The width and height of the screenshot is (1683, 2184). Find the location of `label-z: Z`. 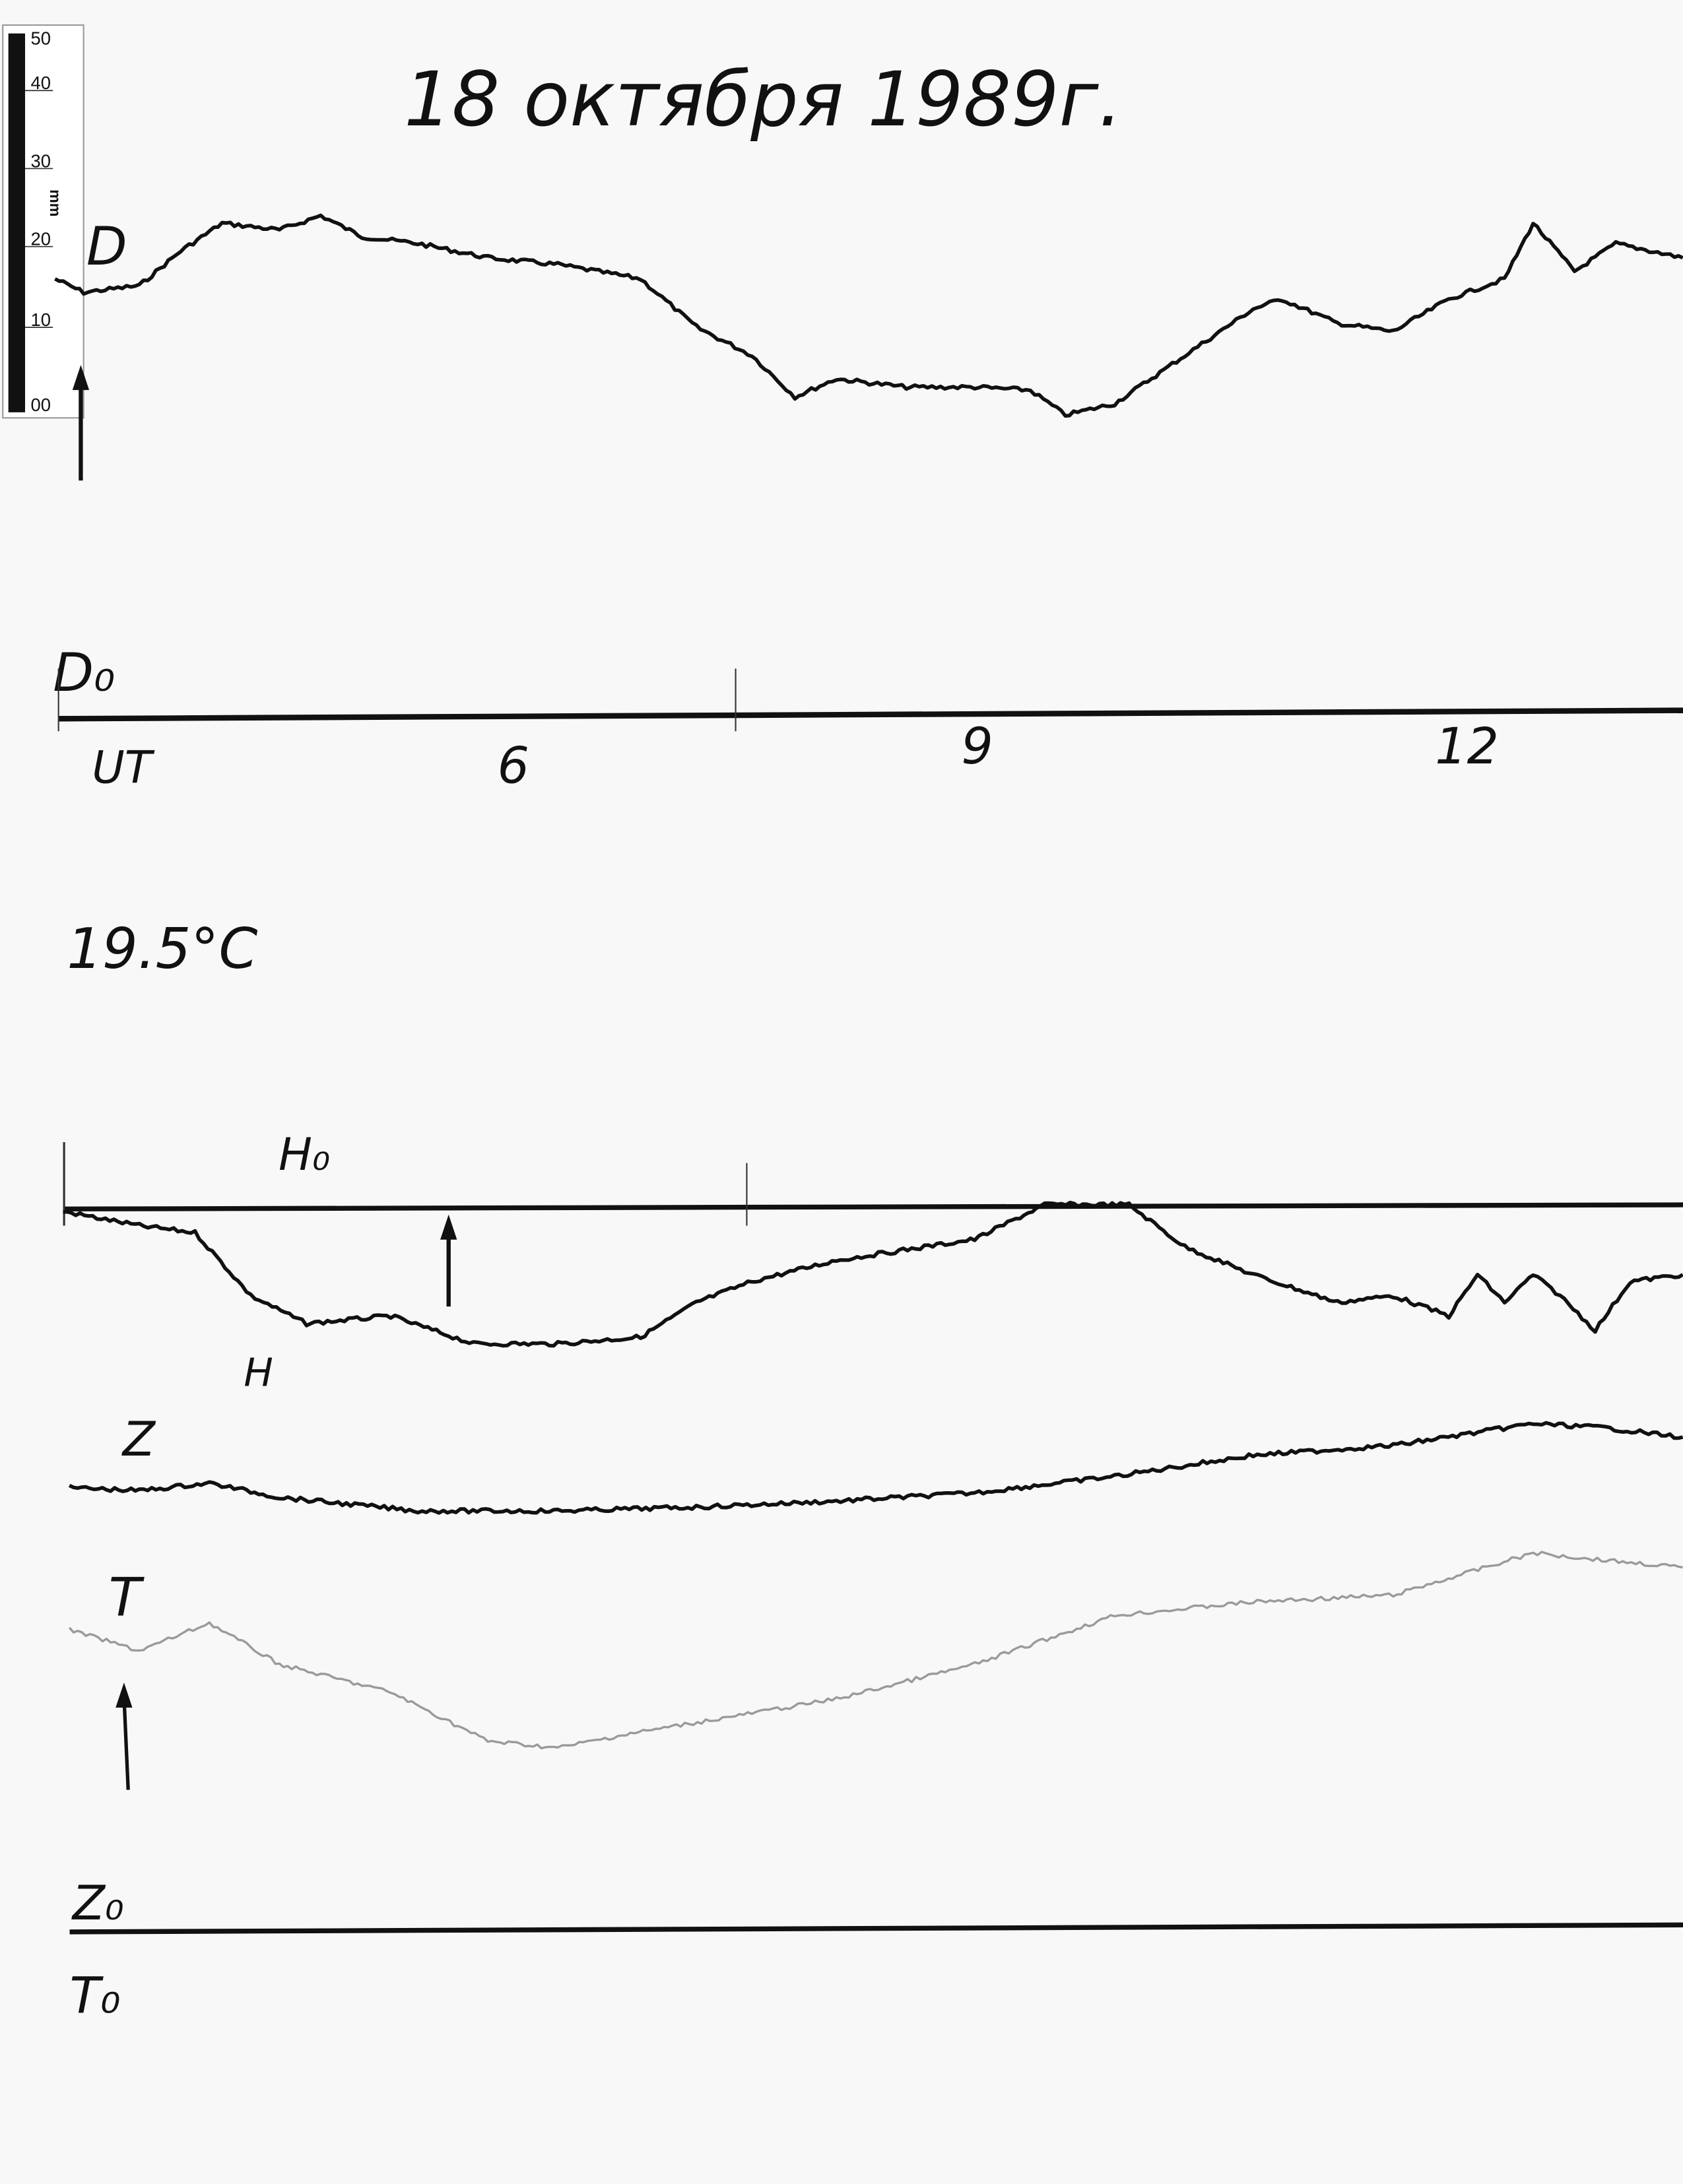

label-z: Z is located at coordinates (138, 1439).